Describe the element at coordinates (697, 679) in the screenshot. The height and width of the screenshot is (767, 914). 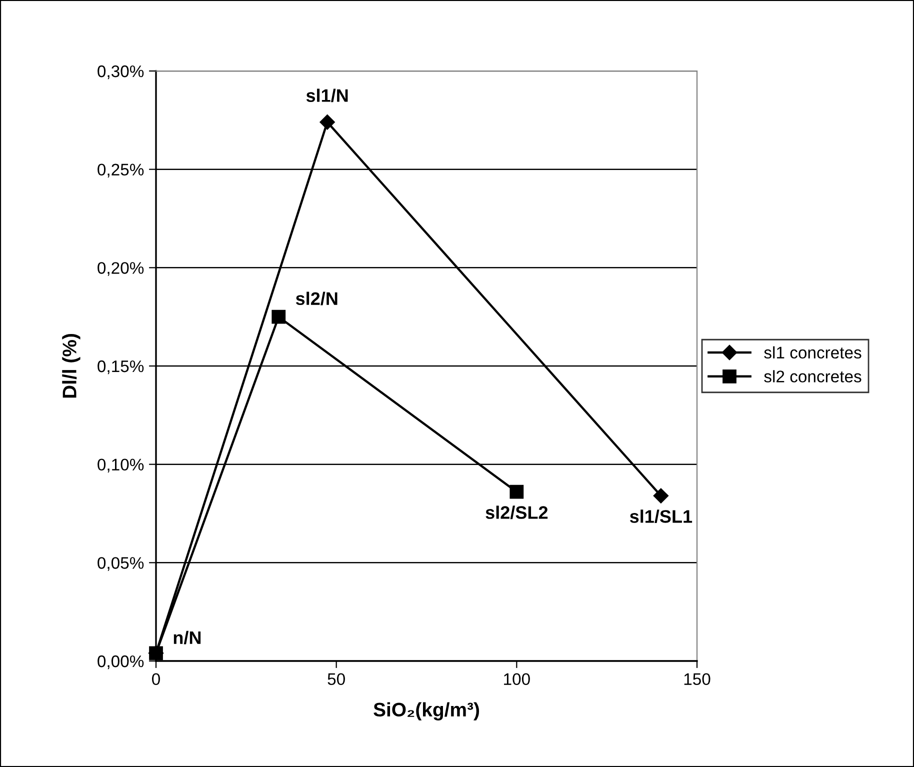
I see `x-tick-label: 150` at that location.